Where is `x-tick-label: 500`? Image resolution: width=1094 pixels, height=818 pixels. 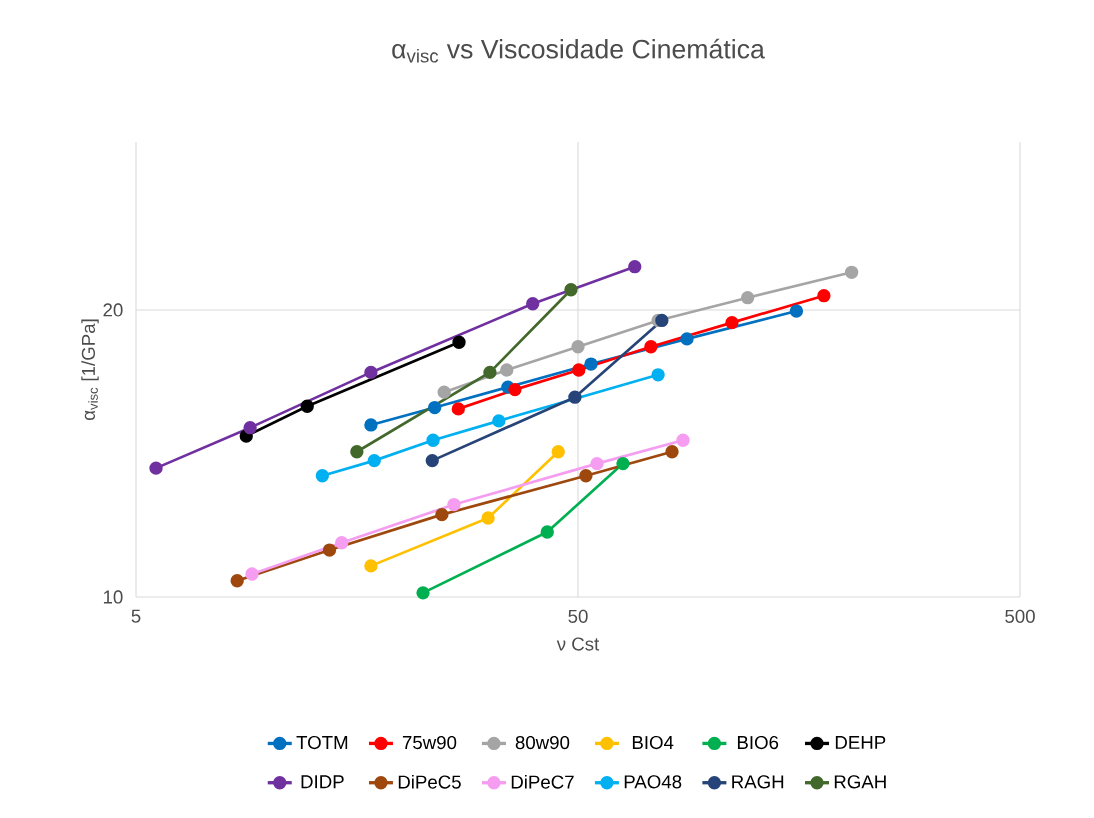 x-tick-label: 500 is located at coordinates (1020, 616).